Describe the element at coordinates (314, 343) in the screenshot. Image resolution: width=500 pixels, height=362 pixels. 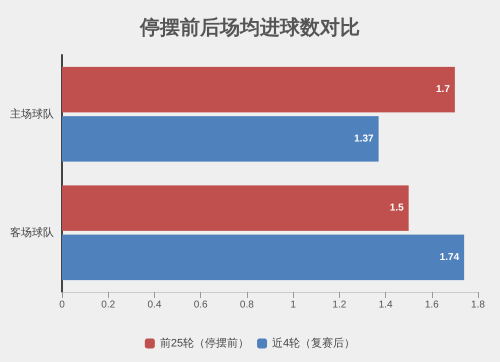
I see `legend-label: 近4轮（复赛后）` at that location.